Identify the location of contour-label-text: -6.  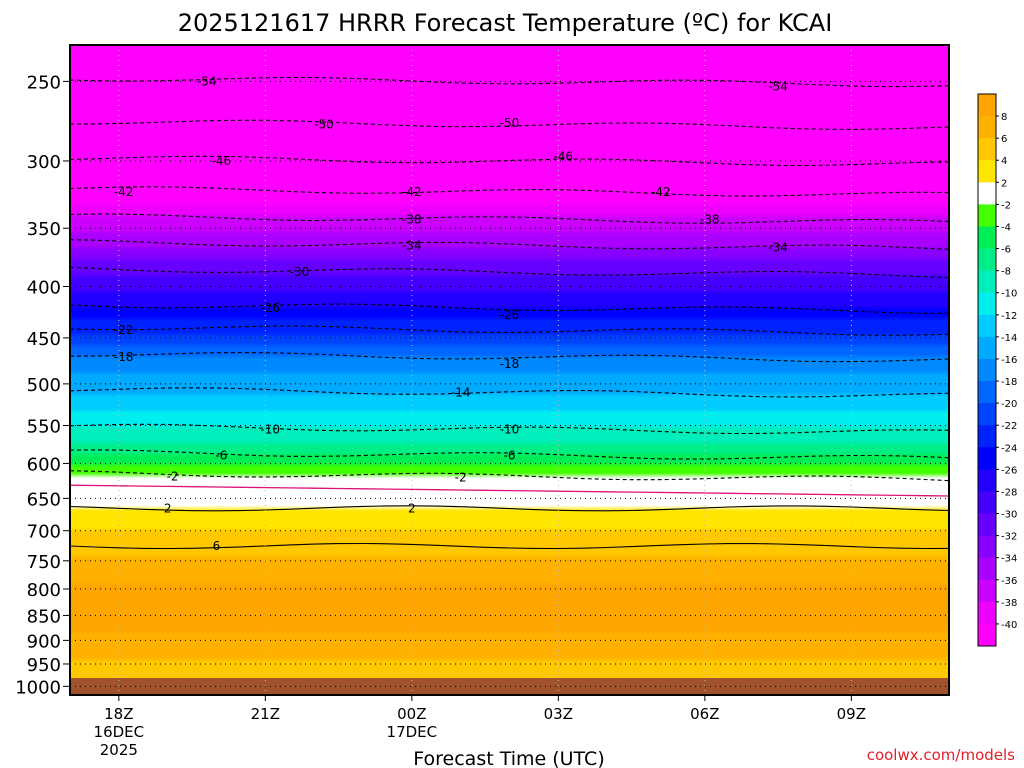
(510, 455).